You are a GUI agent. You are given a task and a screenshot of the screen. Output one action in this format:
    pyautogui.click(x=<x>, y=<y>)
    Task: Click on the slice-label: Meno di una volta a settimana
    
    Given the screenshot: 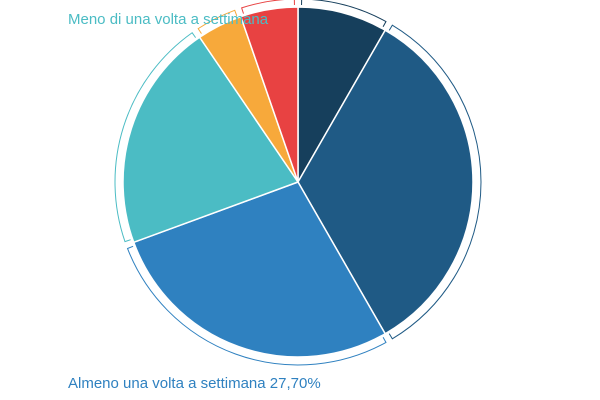 What is the action you would take?
    pyautogui.click(x=168, y=19)
    